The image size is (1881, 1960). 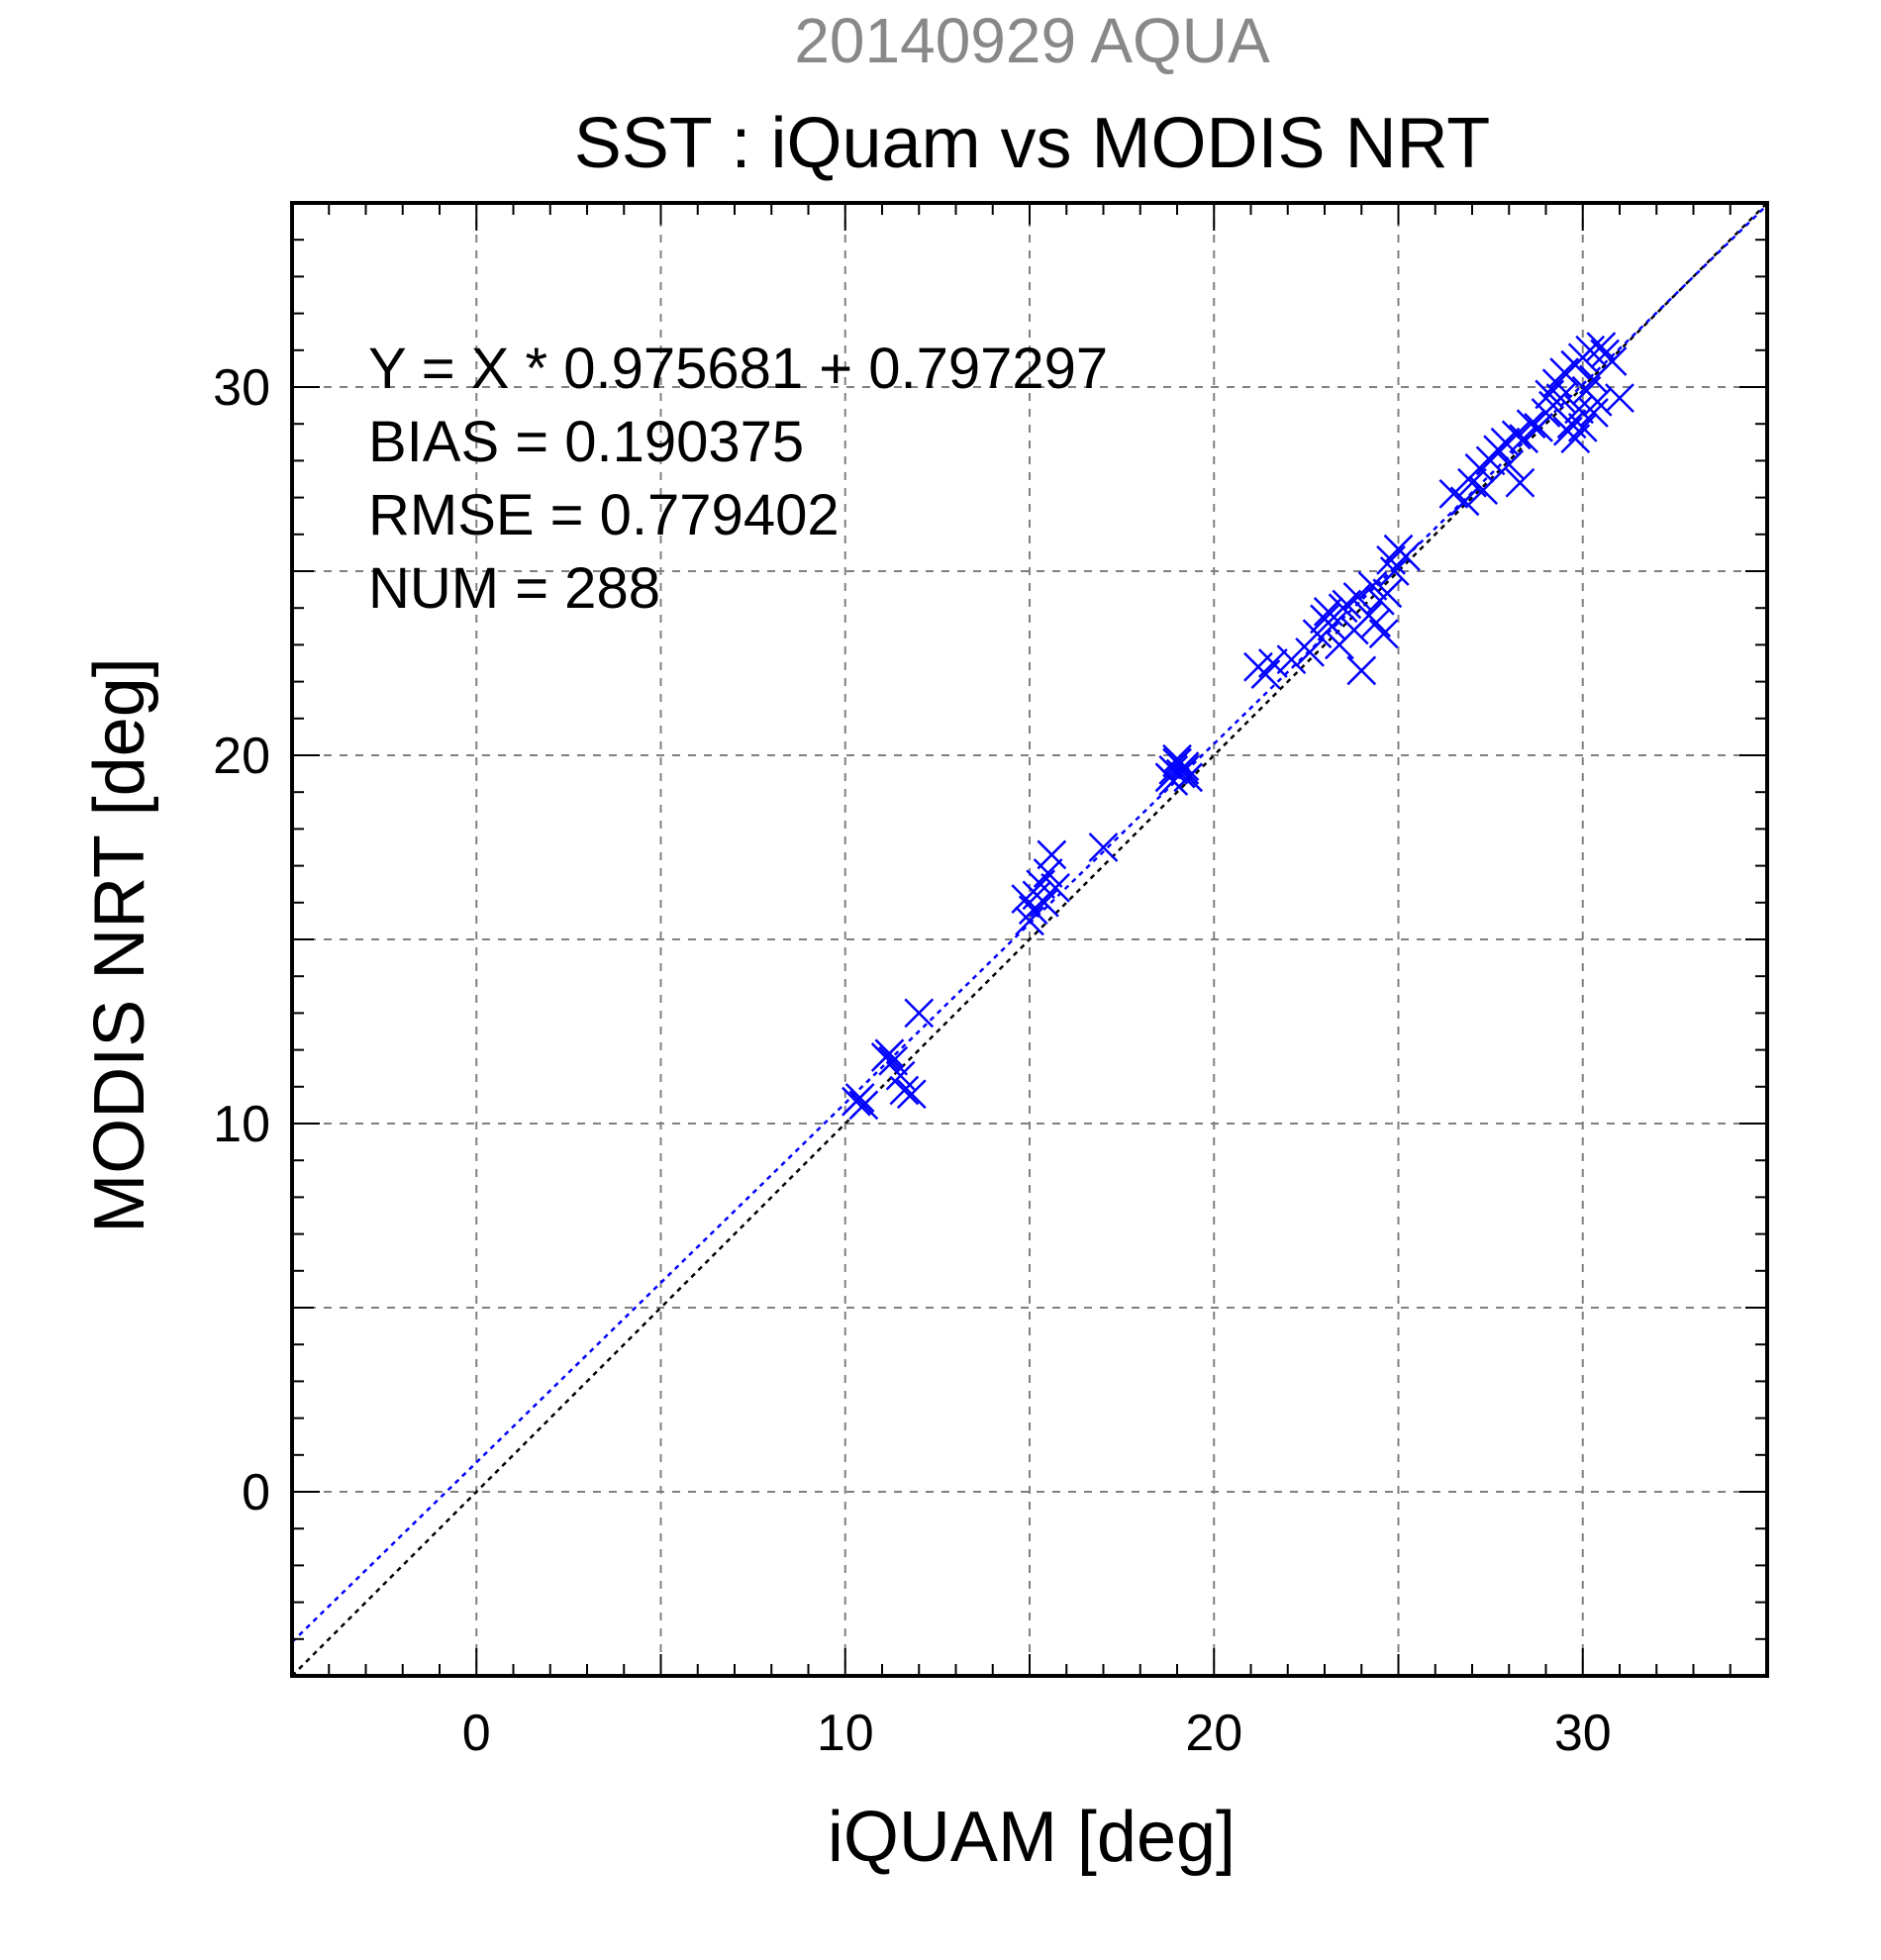 What do you see at coordinates (1032, 143) in the screenshot?
I see `chart-title: SST : iQuam vs MODIS NRT` at bounding box center [1032, 143].